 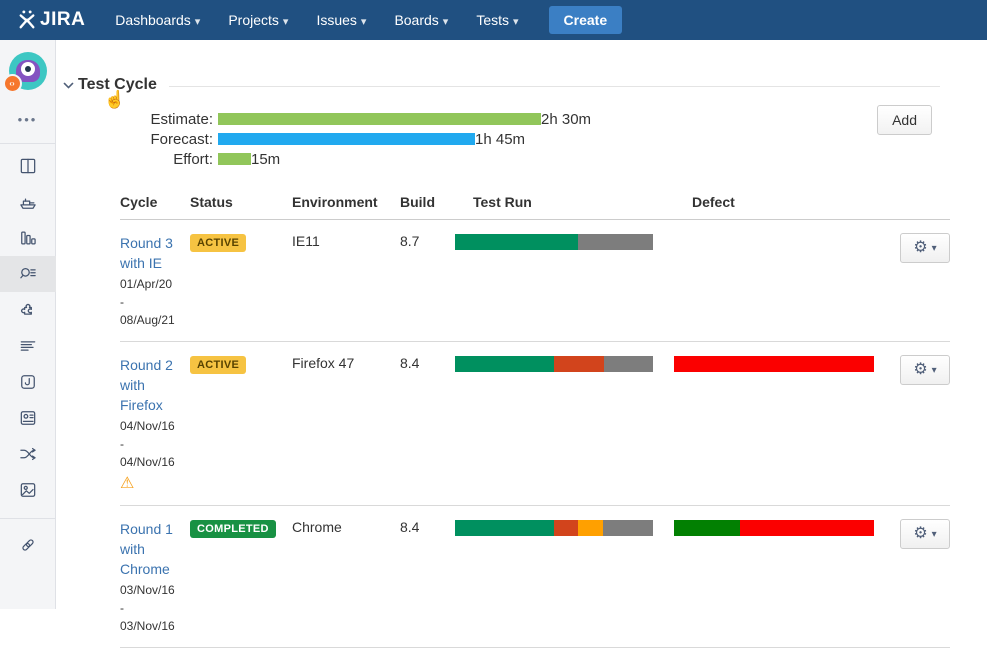 I want to click on sidebar-icon-list, so click(x=28, y=328).